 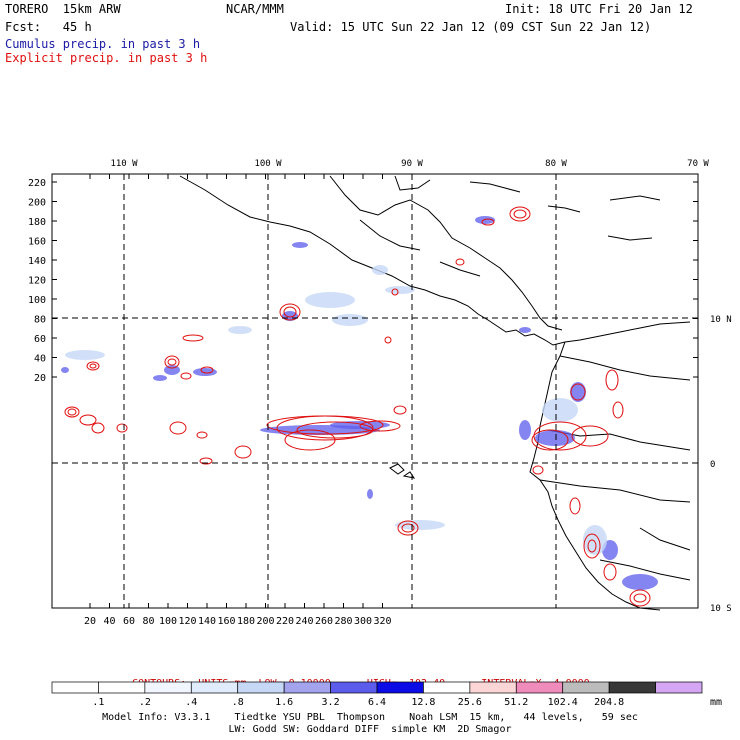 What do you see at coordinates (382, 621) in the screenshot?
I see `x-tick-label: 320` at bounding box center [382, 621].